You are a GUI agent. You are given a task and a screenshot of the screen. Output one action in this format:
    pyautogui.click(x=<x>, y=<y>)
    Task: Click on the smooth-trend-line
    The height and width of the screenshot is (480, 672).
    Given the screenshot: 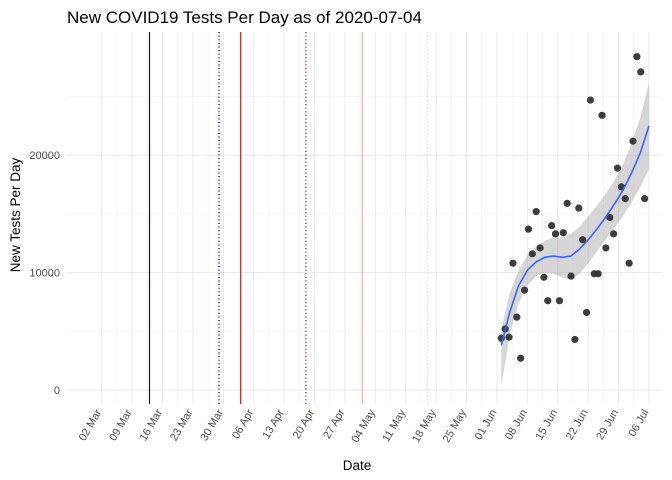 What is the action you would take?
    pyautogui.click(x=575, y=235)
    